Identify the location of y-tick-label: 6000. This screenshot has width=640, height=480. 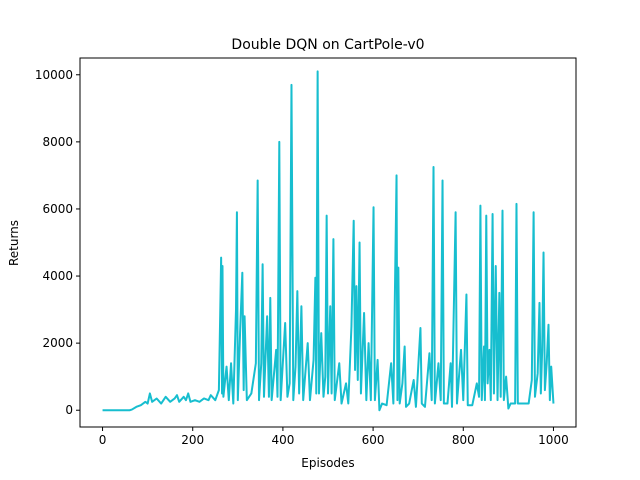
(57, 209).